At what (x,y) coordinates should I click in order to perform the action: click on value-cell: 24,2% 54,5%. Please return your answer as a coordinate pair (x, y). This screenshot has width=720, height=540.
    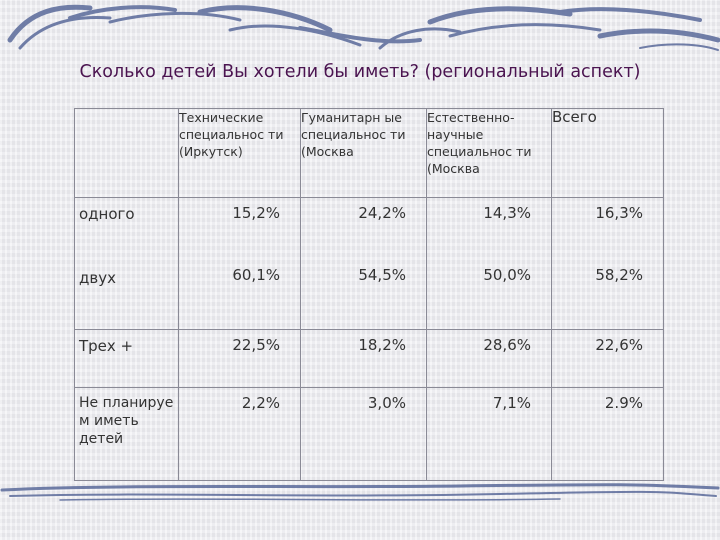
    Looking at the image, I should click on (363, 263).